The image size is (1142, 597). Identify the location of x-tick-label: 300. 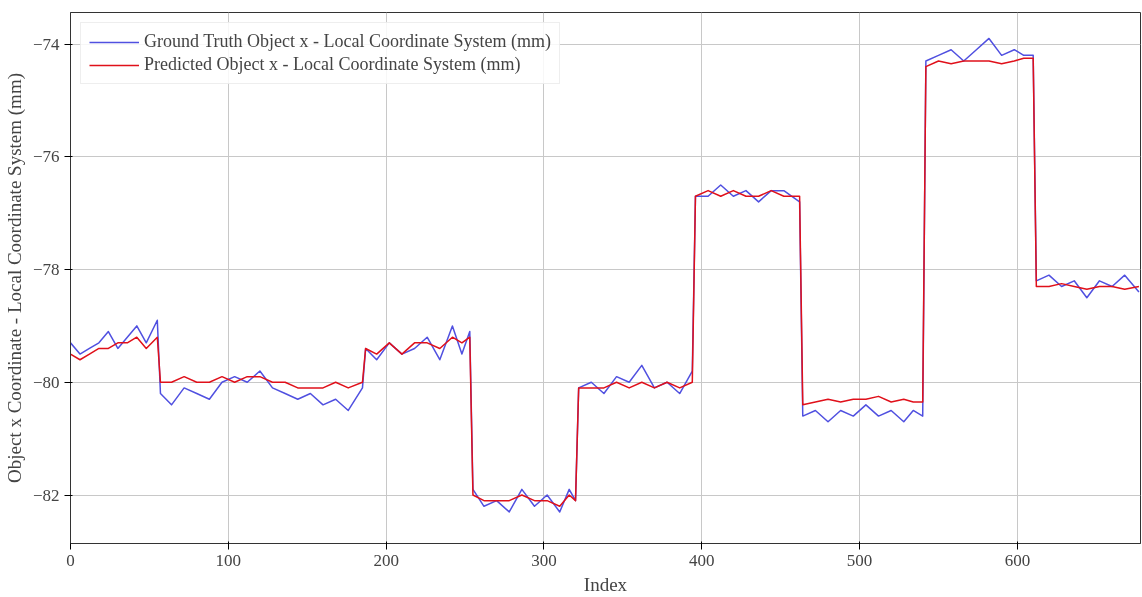
(544, 560).